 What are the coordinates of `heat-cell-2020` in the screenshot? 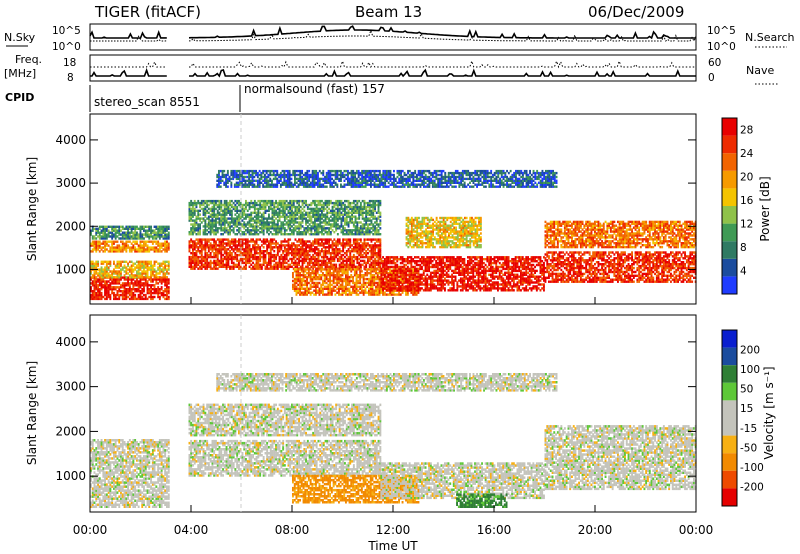 It's located at (315, 259).